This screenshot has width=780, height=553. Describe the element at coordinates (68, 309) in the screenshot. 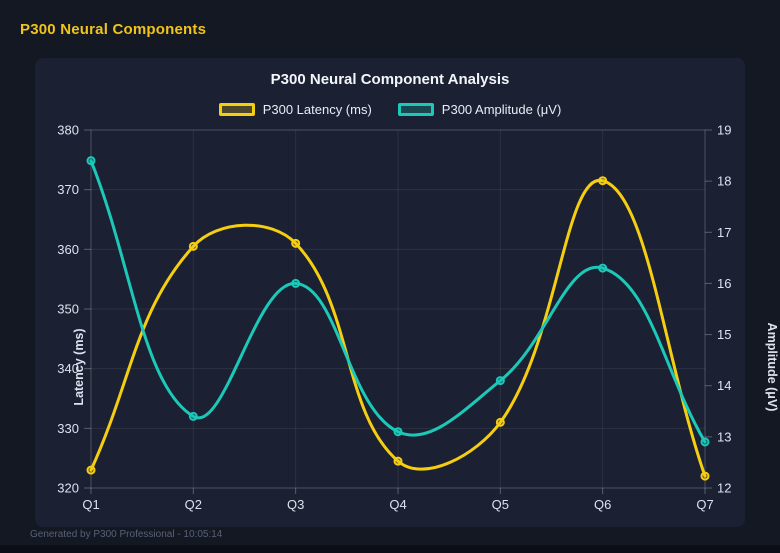

I see `left-tick-label: 350` at that location.